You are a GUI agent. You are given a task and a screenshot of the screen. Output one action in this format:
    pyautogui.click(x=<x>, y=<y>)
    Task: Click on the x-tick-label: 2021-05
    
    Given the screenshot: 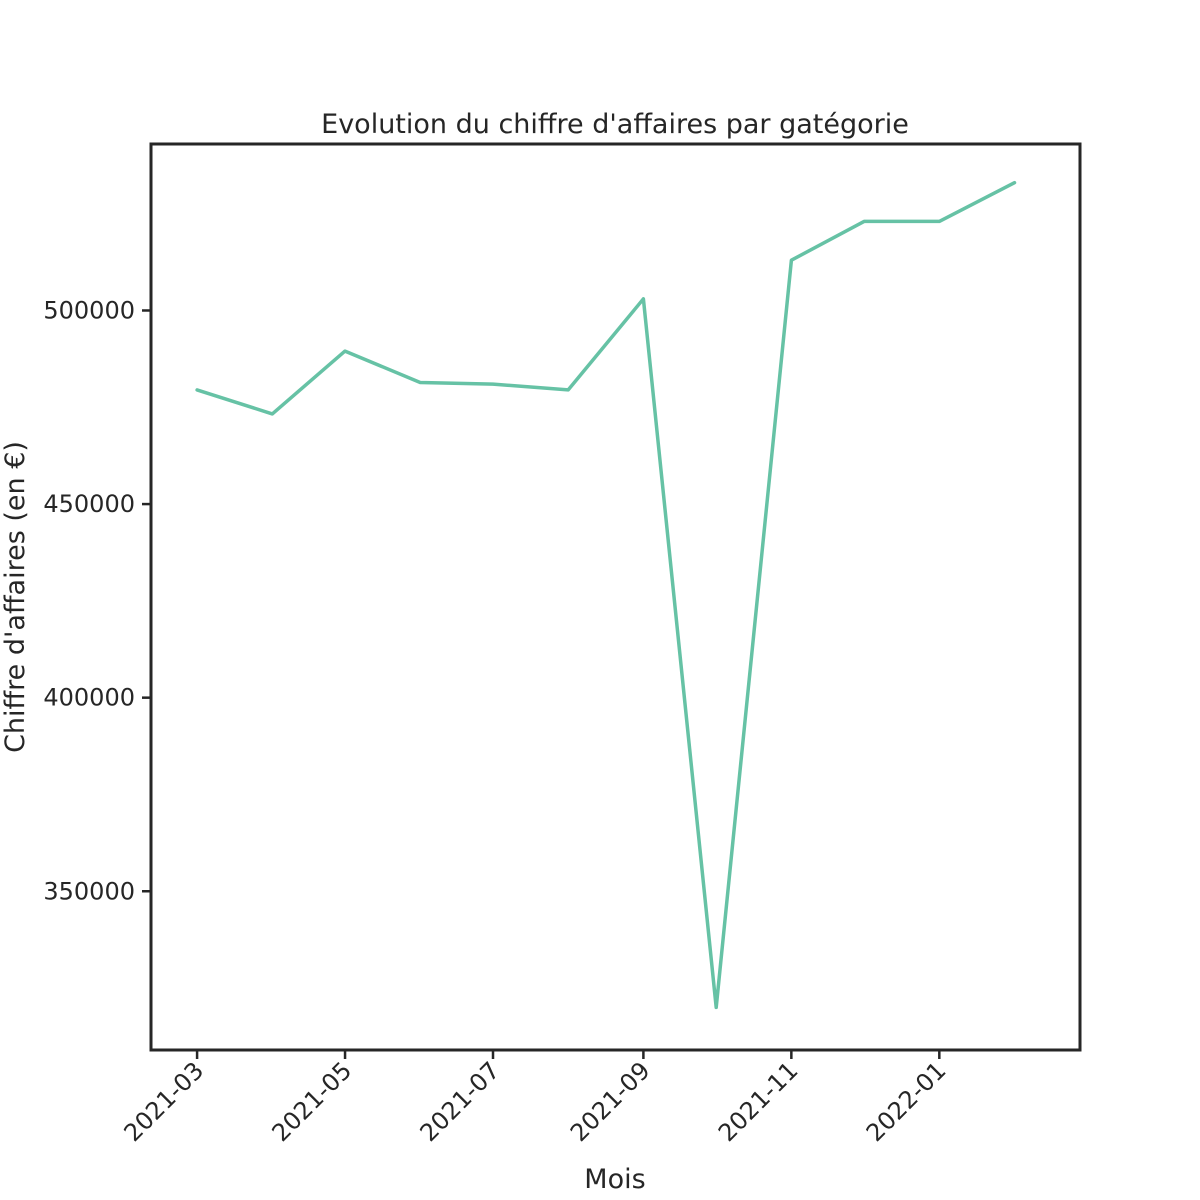 What is the action you would take?
    pyautogui.click(x=312, y=1101)
    